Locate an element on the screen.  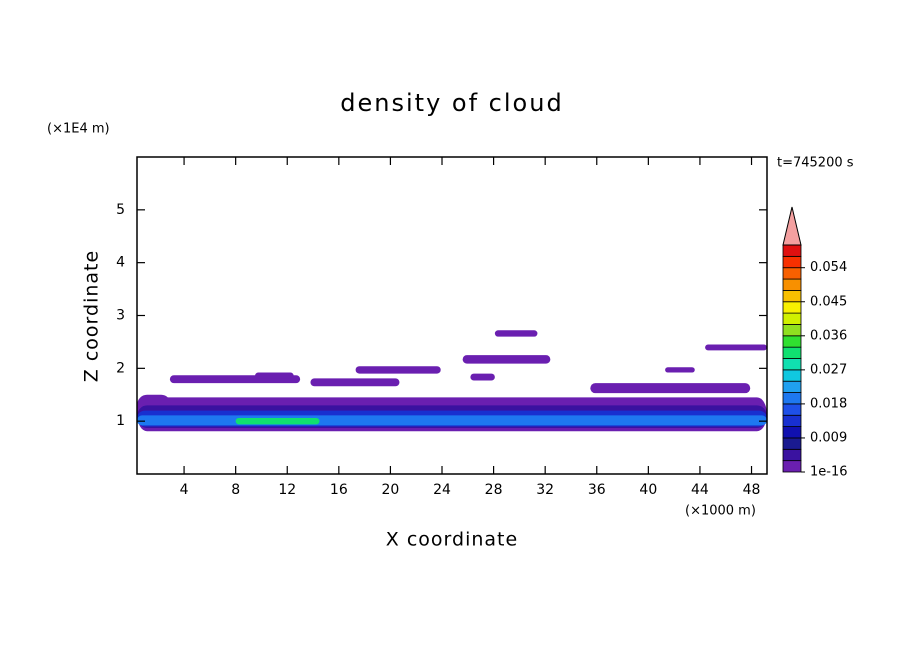
colorbar-tick-label: 0.054 is located at coordinates (828, 267).